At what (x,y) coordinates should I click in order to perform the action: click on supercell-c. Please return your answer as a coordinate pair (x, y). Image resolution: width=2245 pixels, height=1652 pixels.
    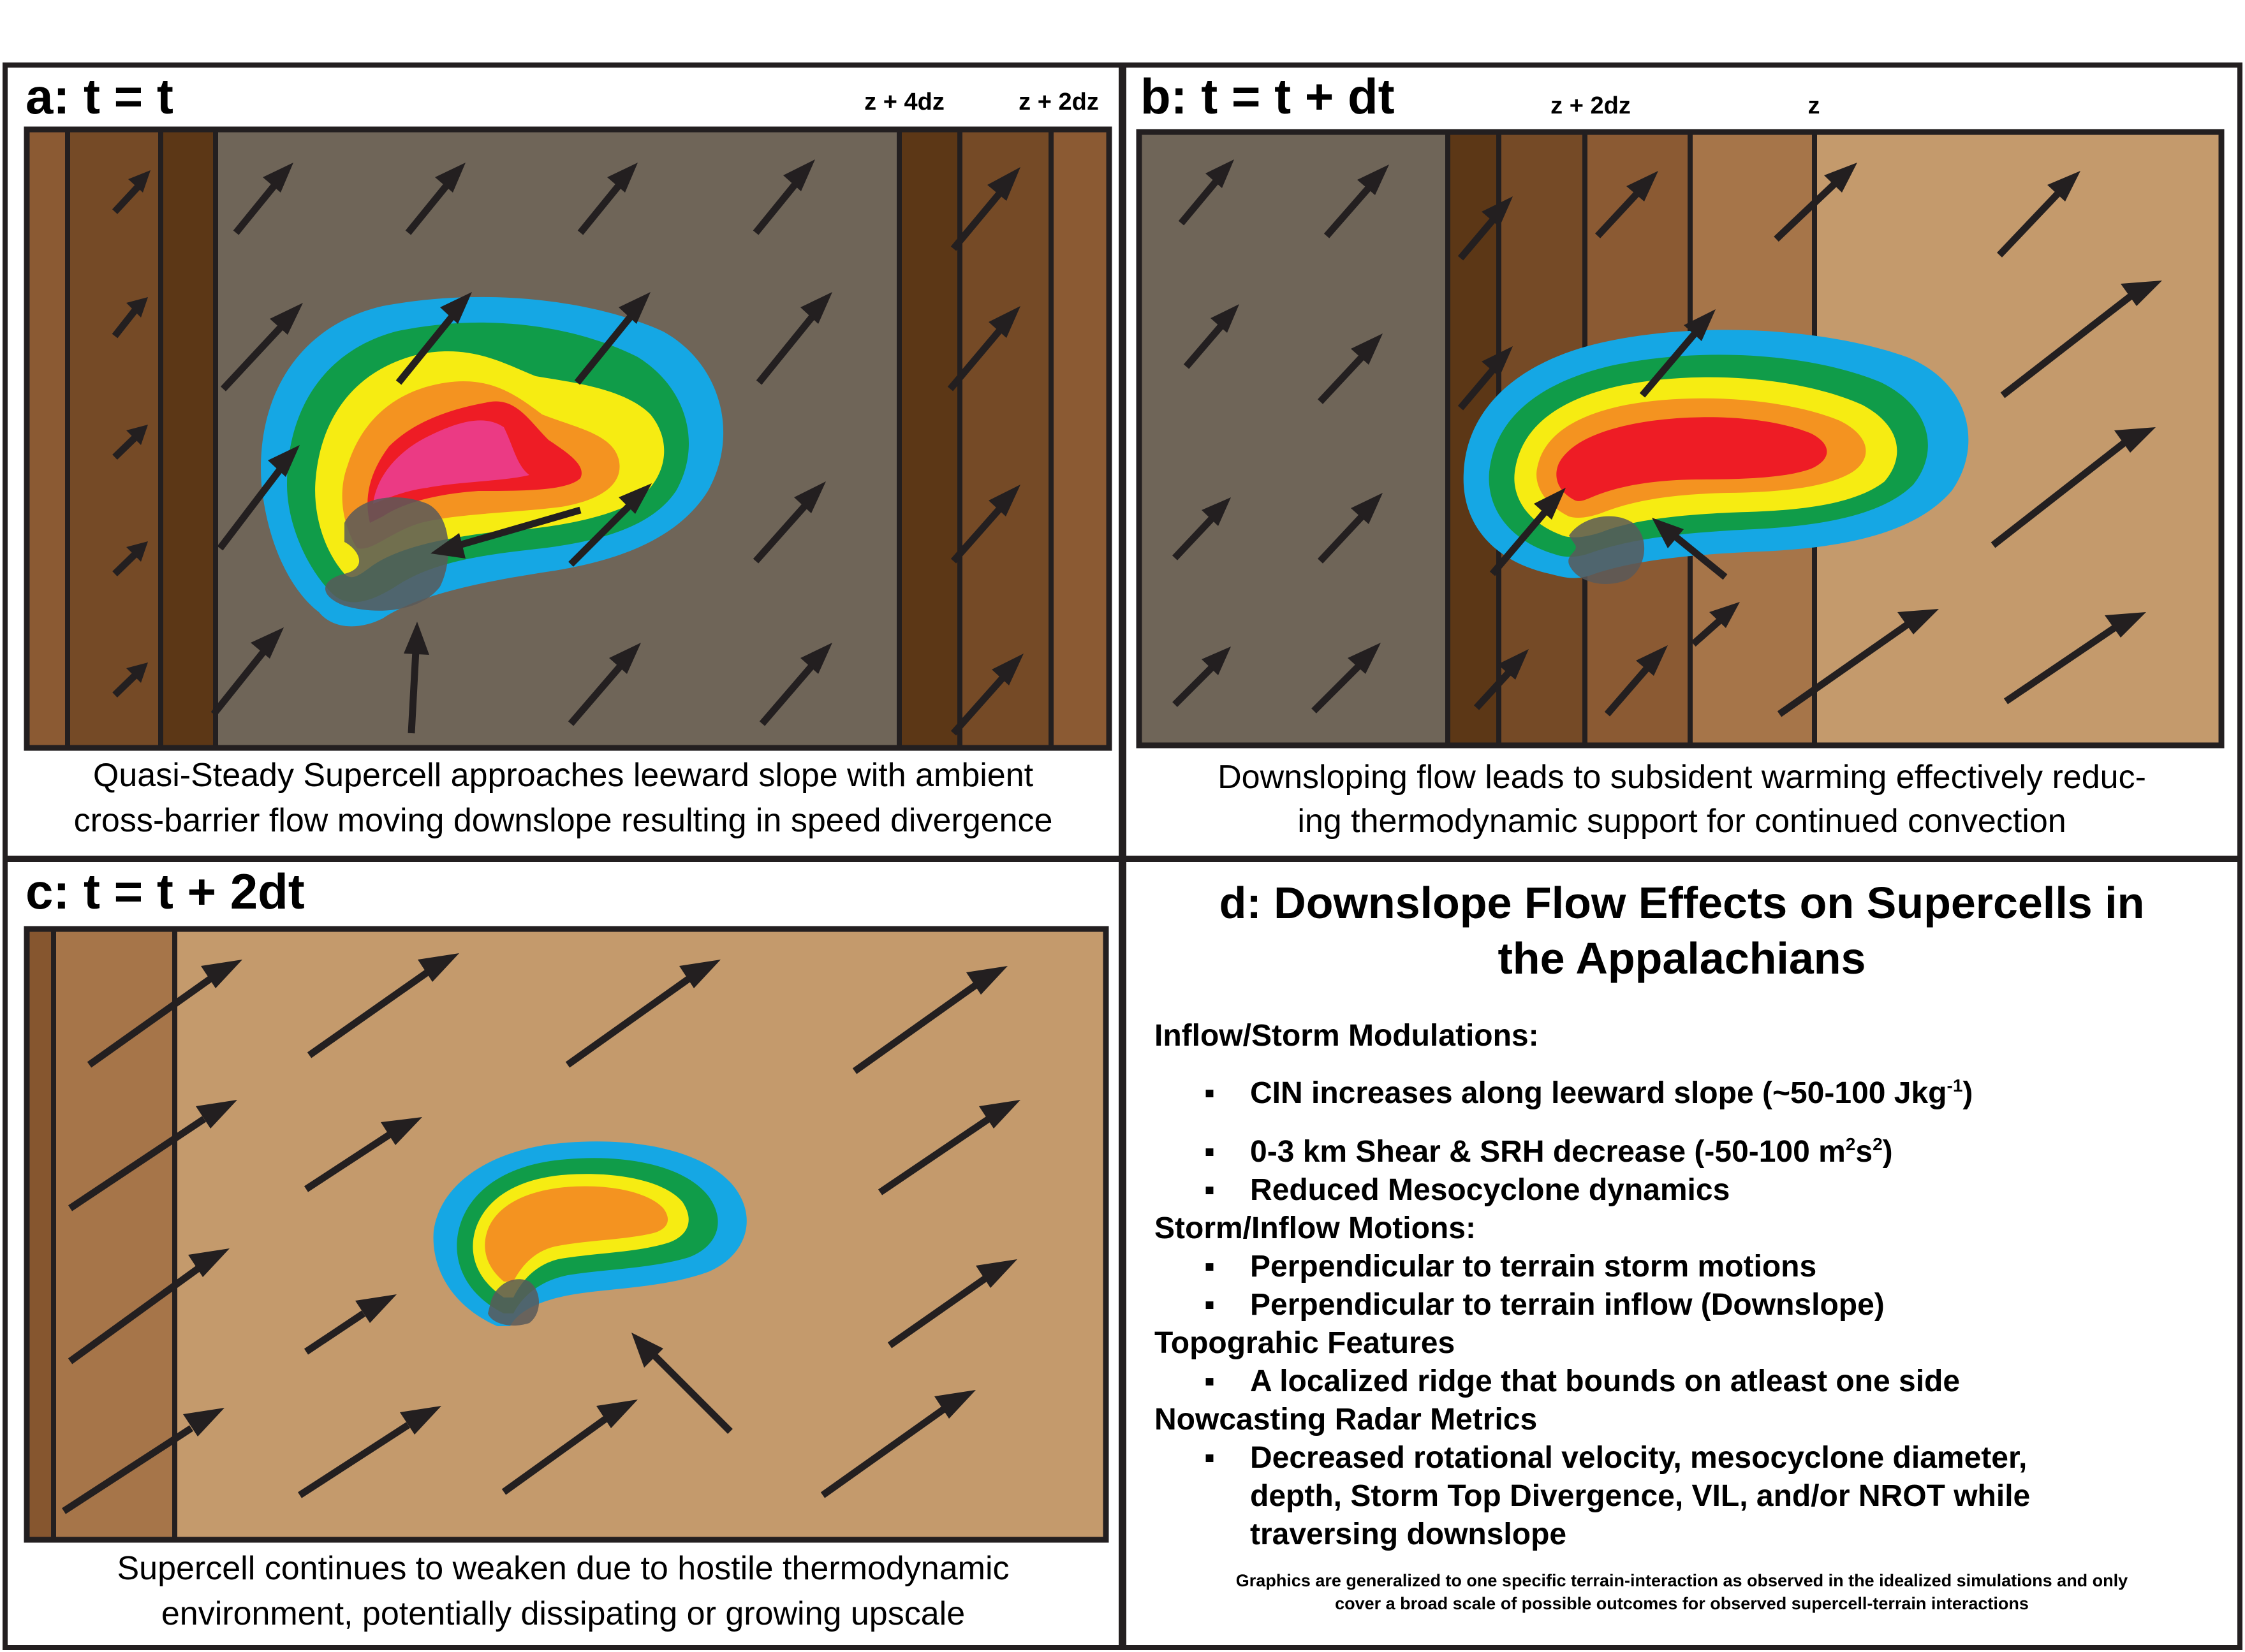
    Looking at the image, I should click on (590, 1234).